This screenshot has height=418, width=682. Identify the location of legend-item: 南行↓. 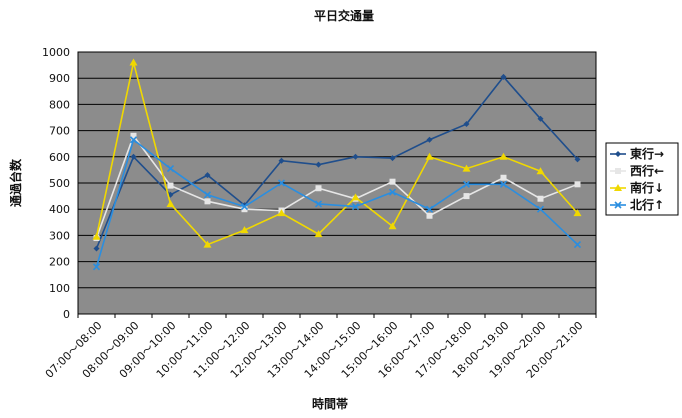
(637, 187).